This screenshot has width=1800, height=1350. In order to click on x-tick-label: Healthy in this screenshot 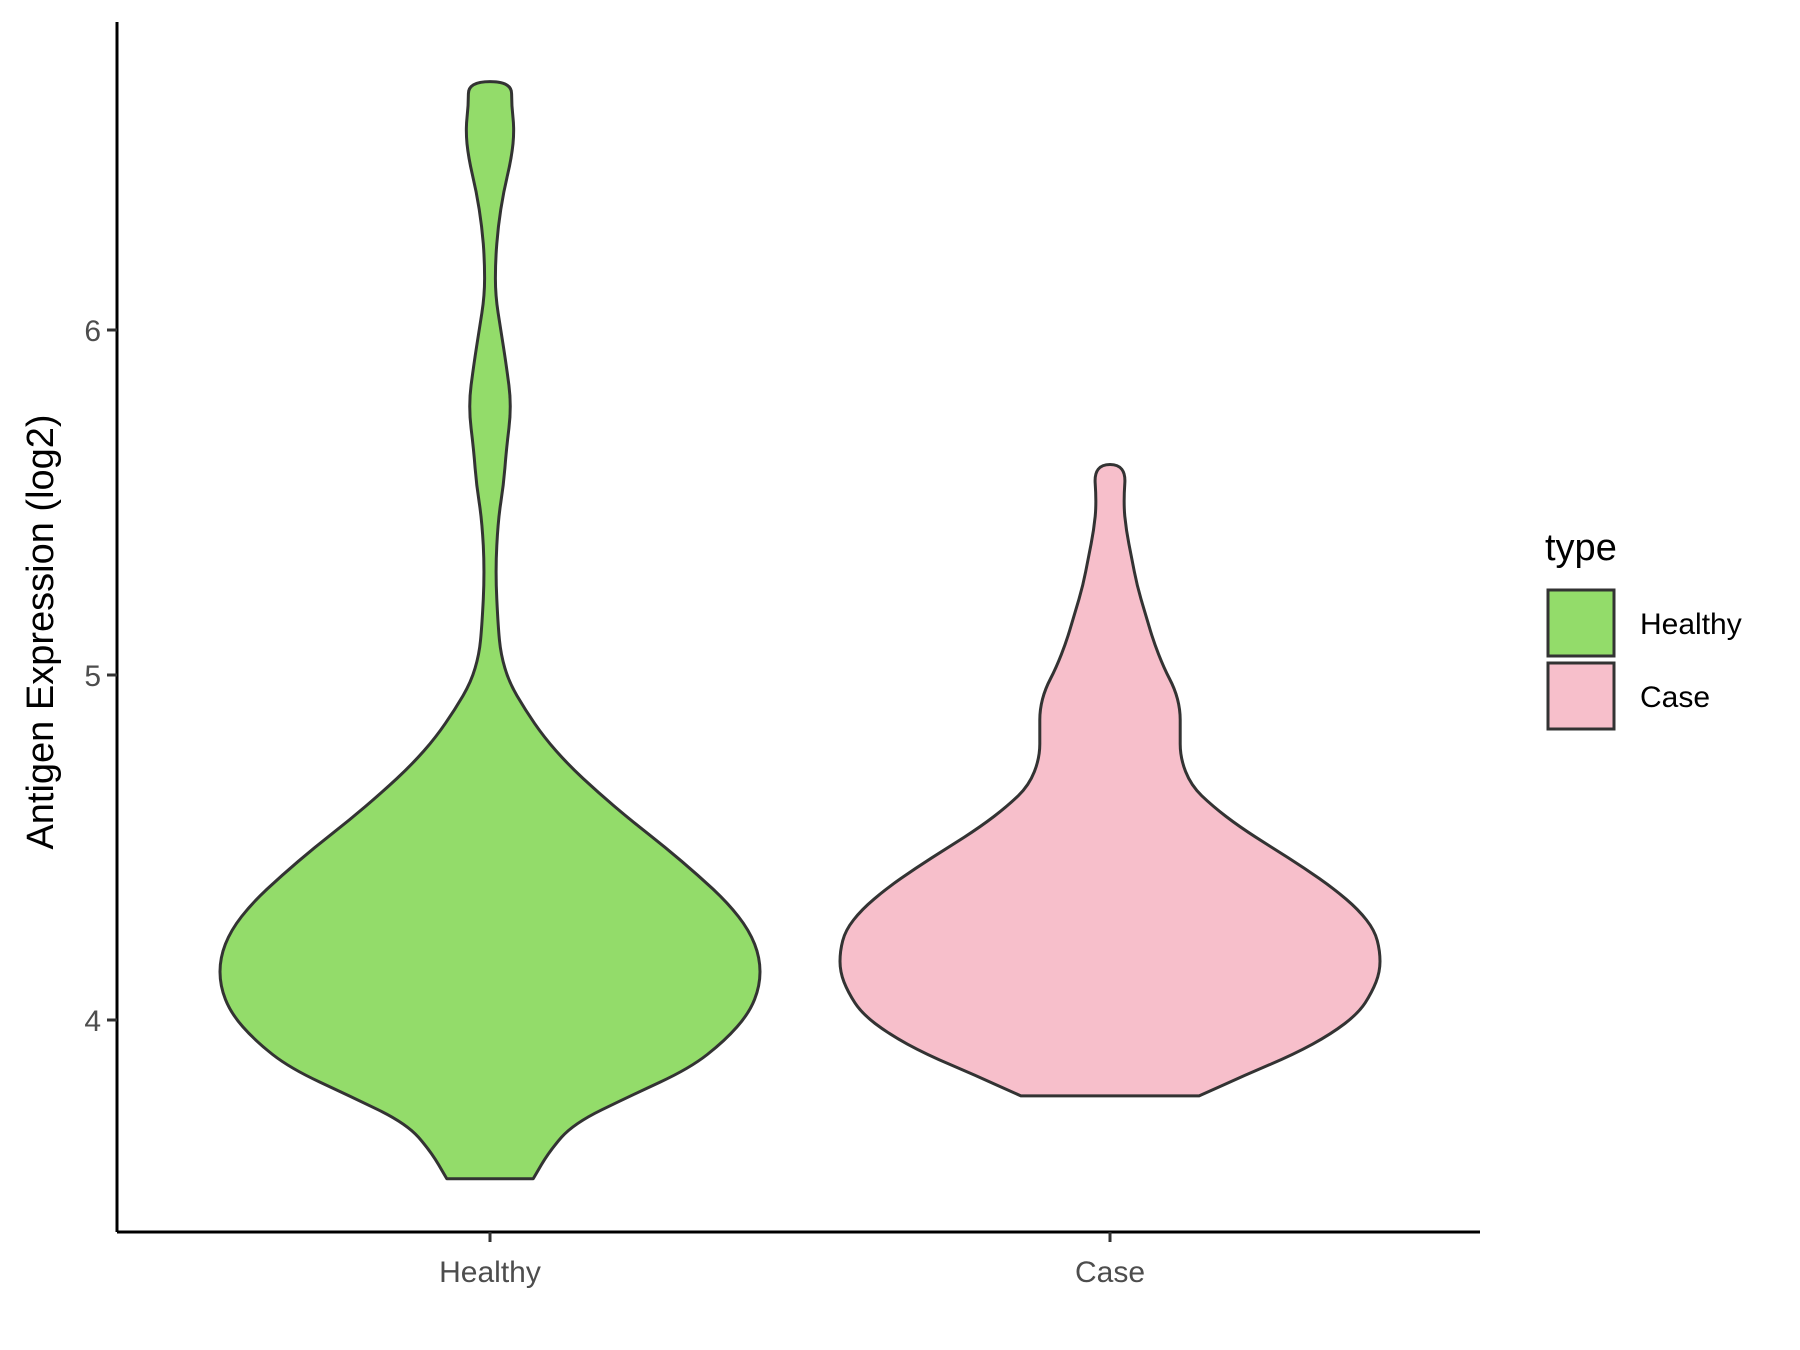, I will do `click(490, 1272)`.